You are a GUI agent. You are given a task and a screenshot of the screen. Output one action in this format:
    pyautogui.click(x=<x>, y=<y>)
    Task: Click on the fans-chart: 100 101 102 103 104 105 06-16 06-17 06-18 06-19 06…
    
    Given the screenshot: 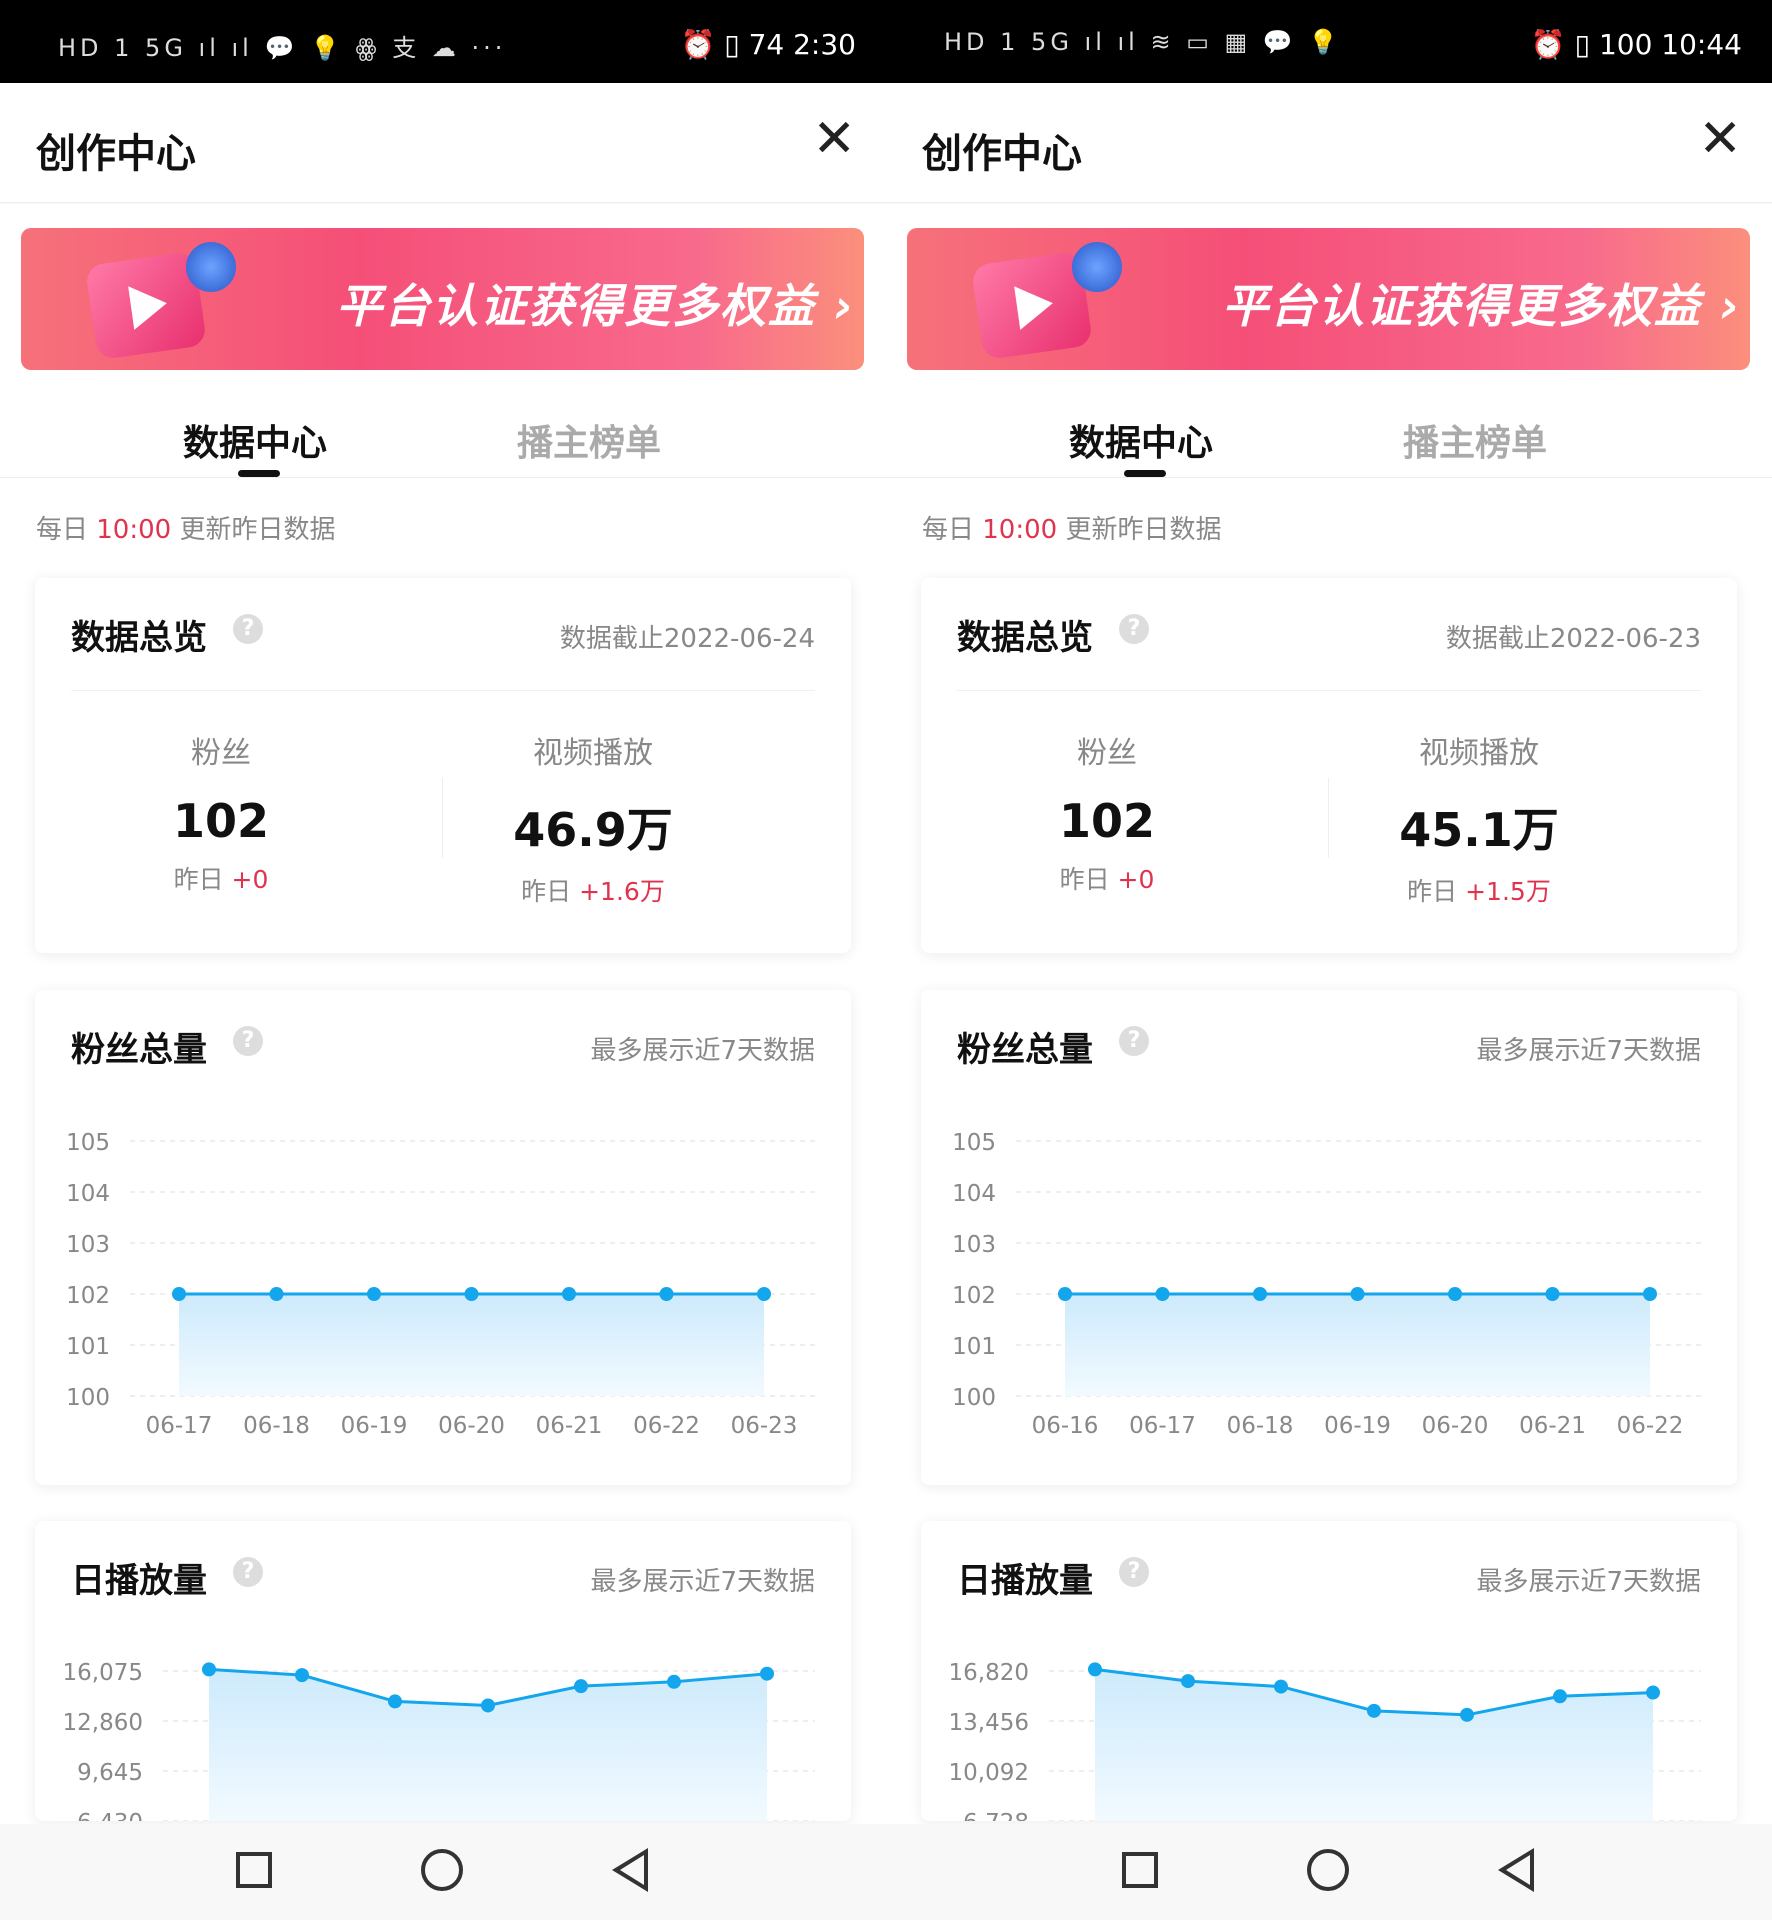 What is the action you would take?
    pyautogui.click(x=1326, y=1284)
    